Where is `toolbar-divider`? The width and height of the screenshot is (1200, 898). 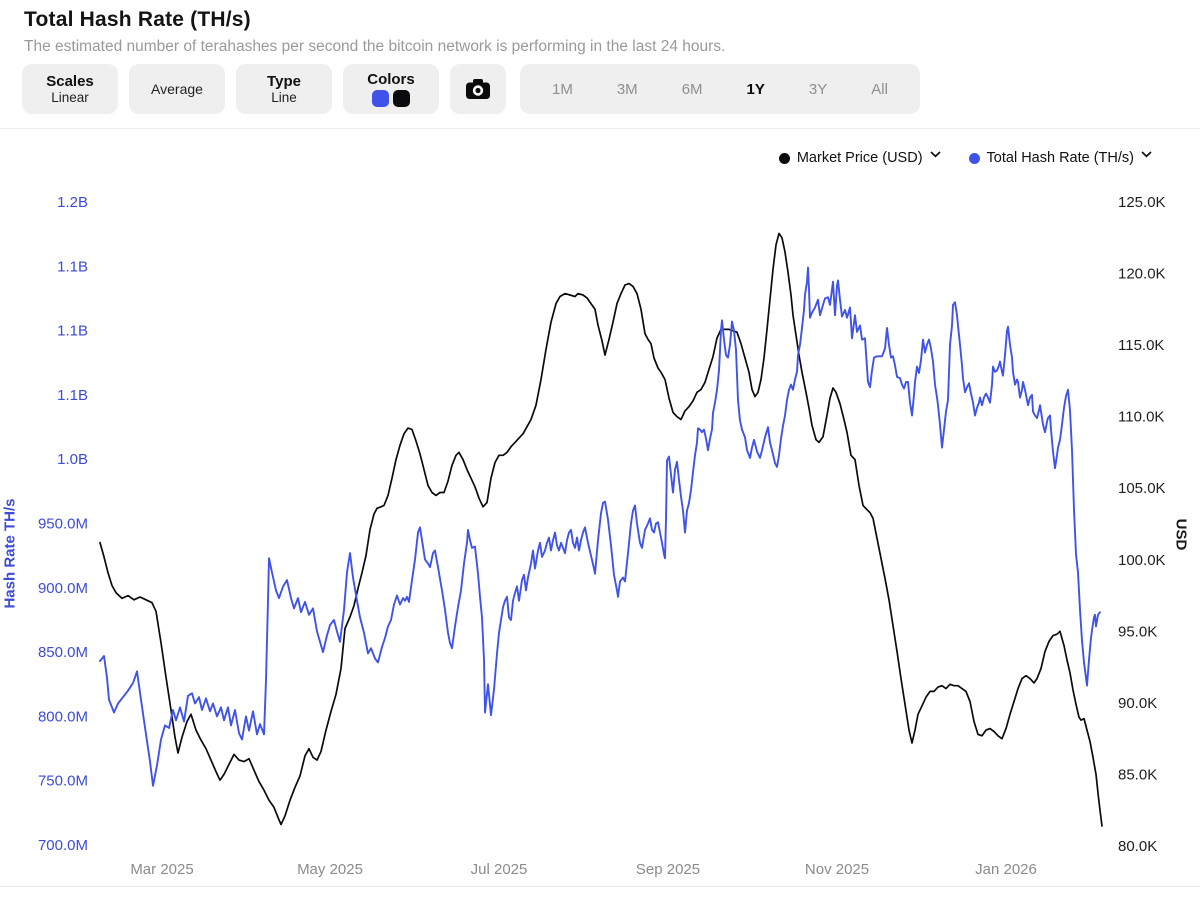 toolbar-divider is located at coordinates (600, 128).